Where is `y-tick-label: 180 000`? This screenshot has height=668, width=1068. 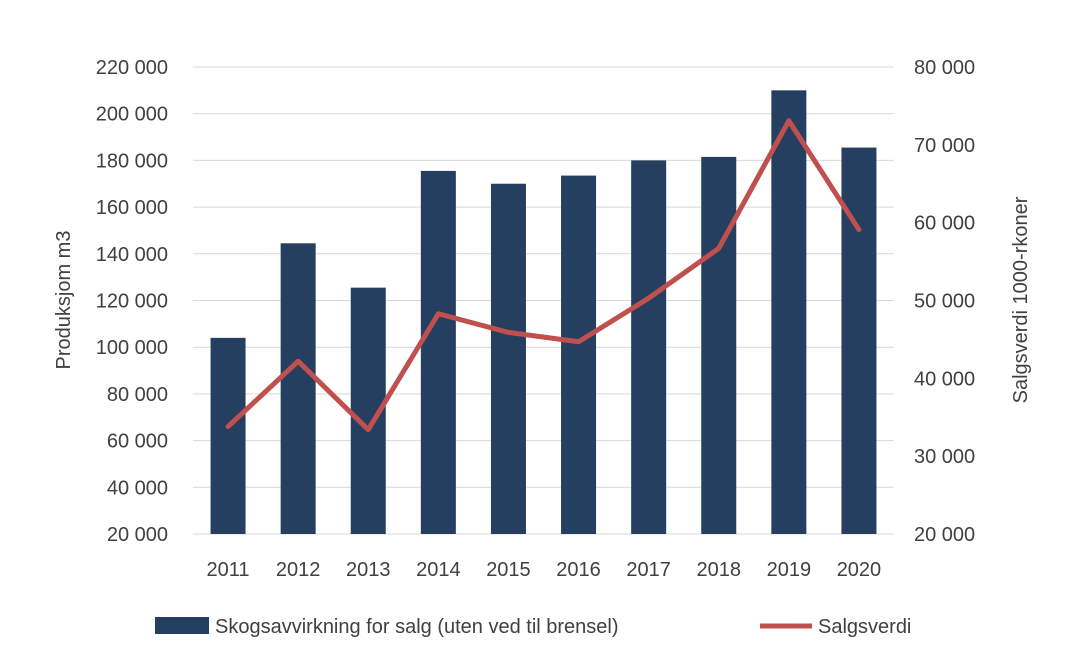
y-tick-label: 180 000 is located at coordinates (132, 161).